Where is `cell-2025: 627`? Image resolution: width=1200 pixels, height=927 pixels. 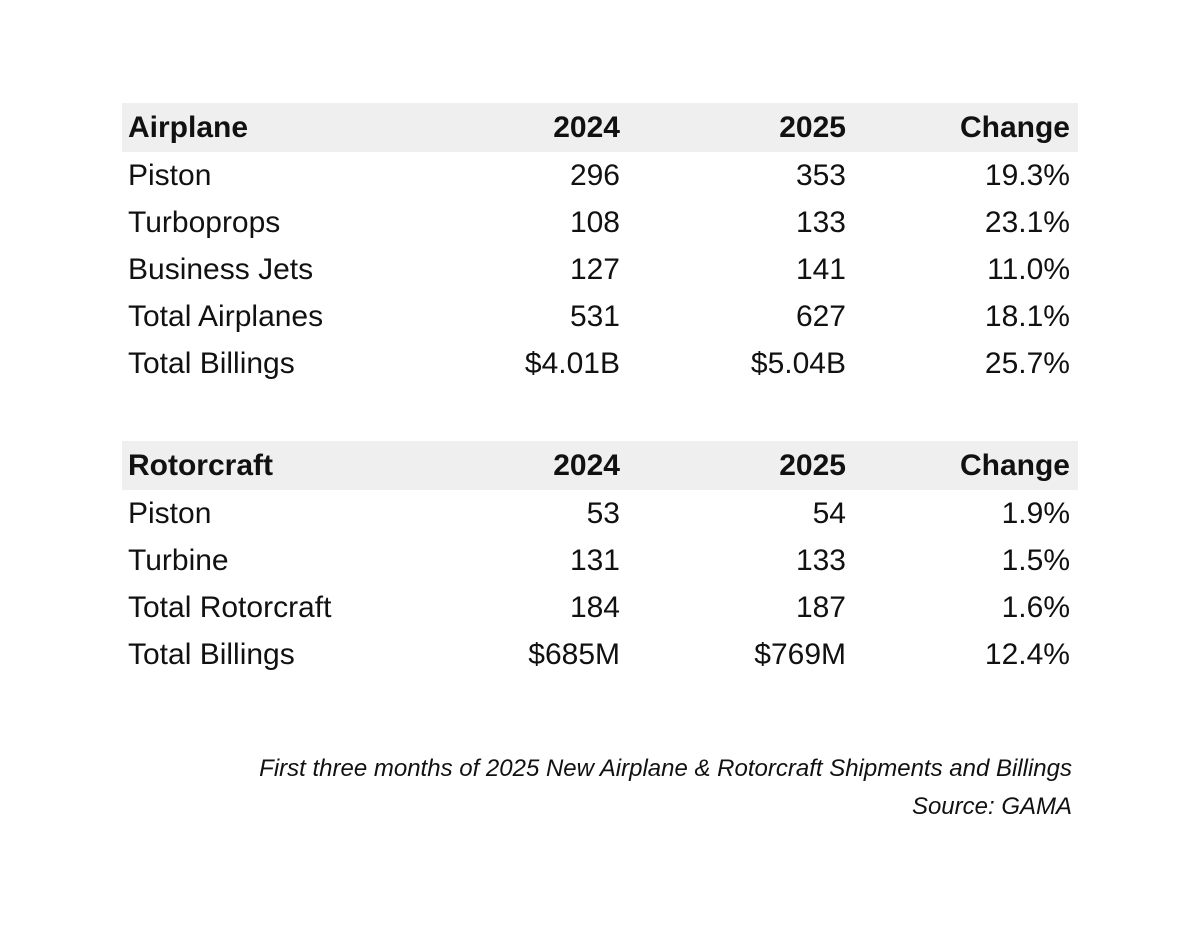 cell-2025: 627 is located at coordinates (820, 316).